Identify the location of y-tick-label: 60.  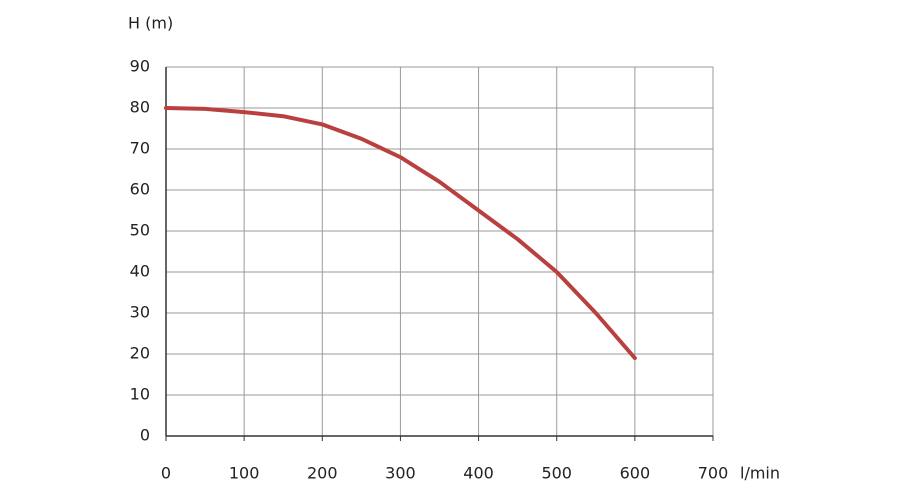
(140, 189).